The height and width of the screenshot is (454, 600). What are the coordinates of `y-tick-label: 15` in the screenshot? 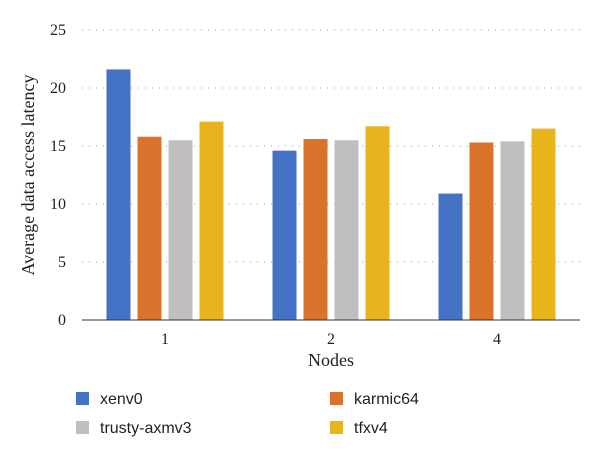 It's located at (58, 146).